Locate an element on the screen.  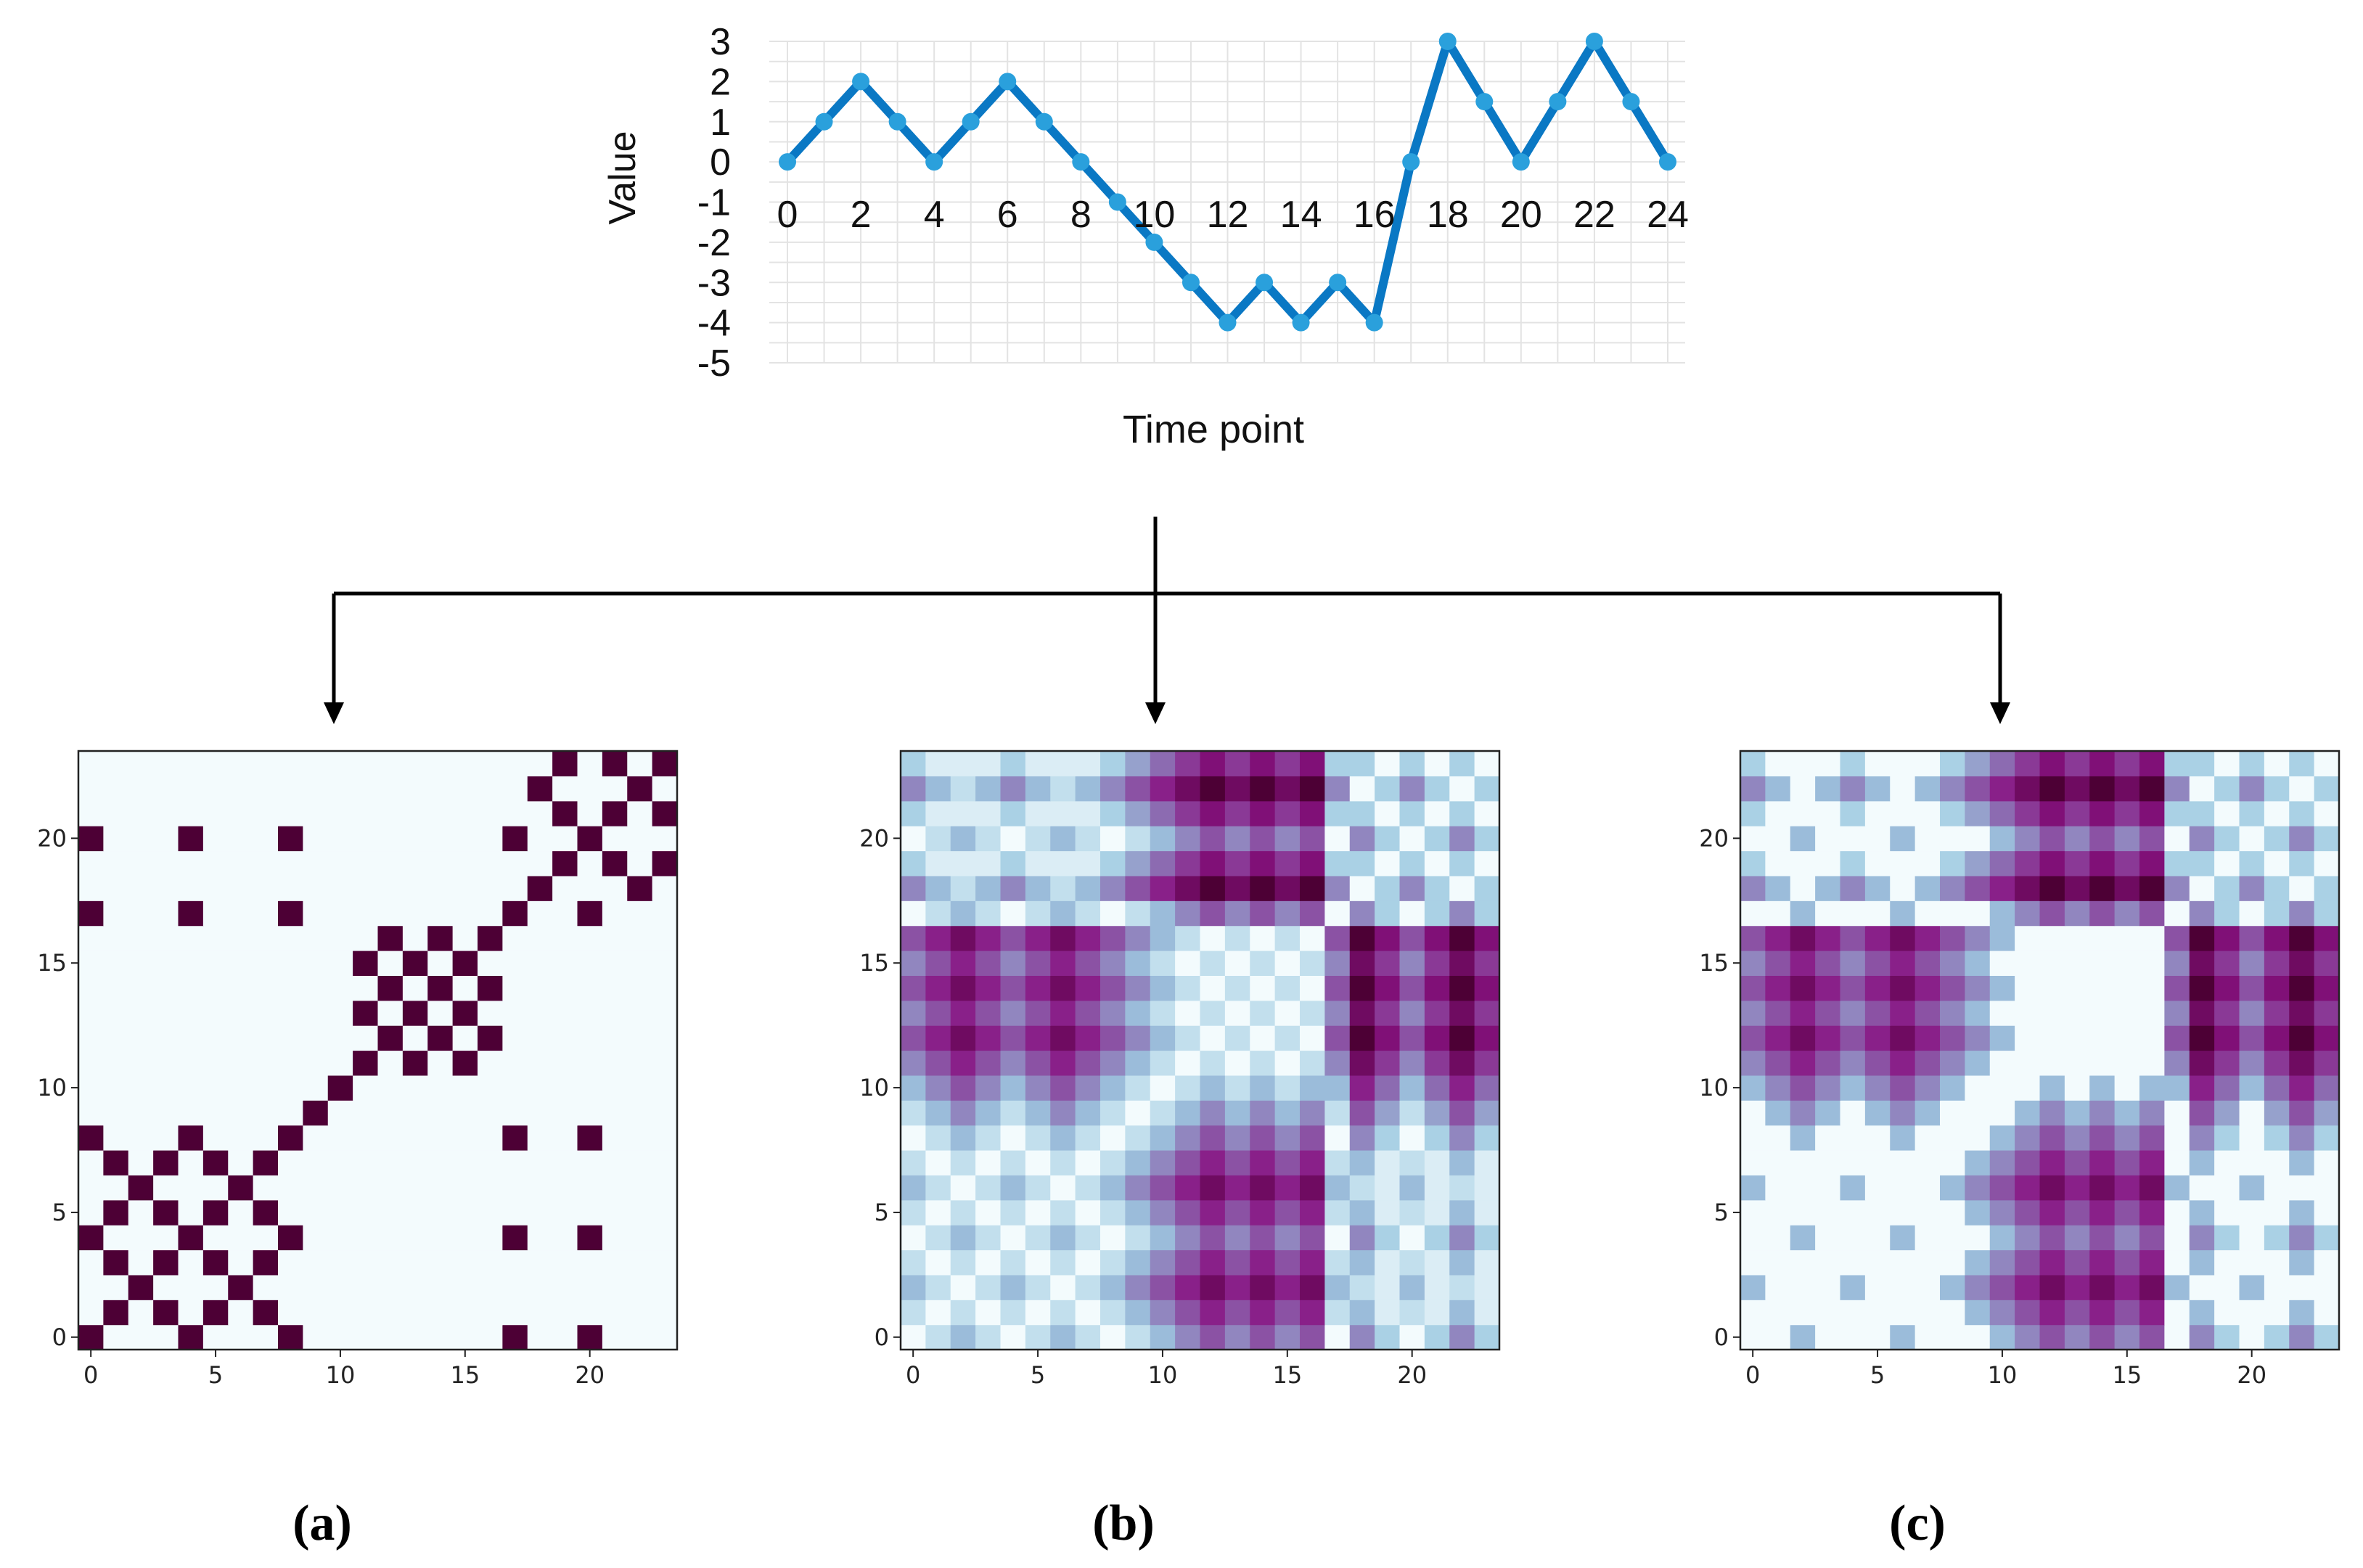
y-tick-label: -5 is located at coordinates (714, 363).